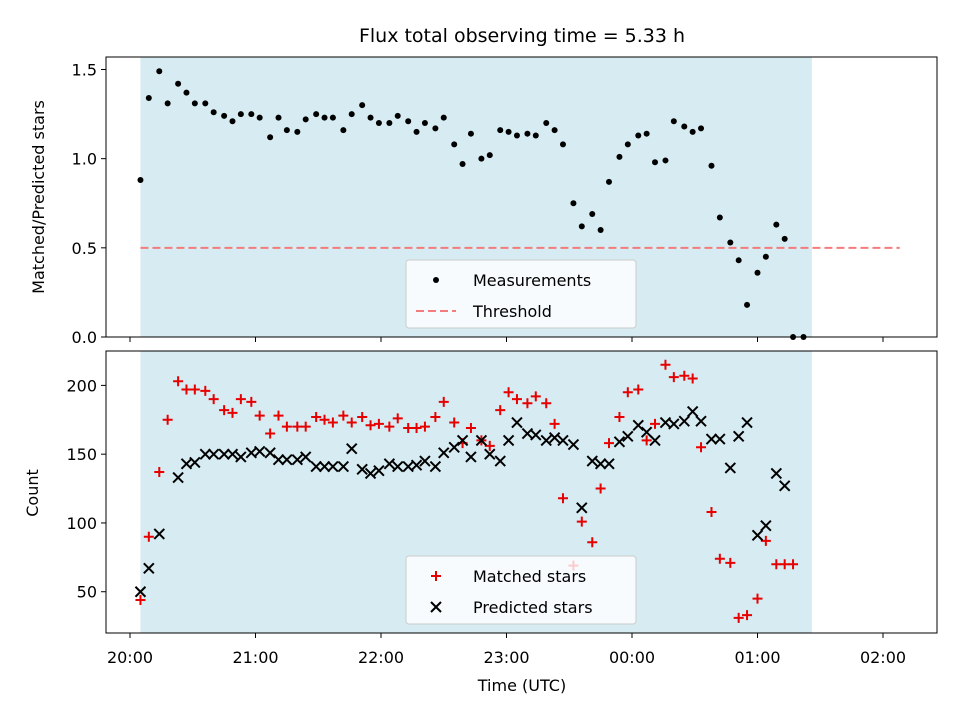 This screenshot has width=960, height=720. Describe the element at coordinates (81, 523) in the screenshot. I see `bottom-y-tick-label: 100` at that location.